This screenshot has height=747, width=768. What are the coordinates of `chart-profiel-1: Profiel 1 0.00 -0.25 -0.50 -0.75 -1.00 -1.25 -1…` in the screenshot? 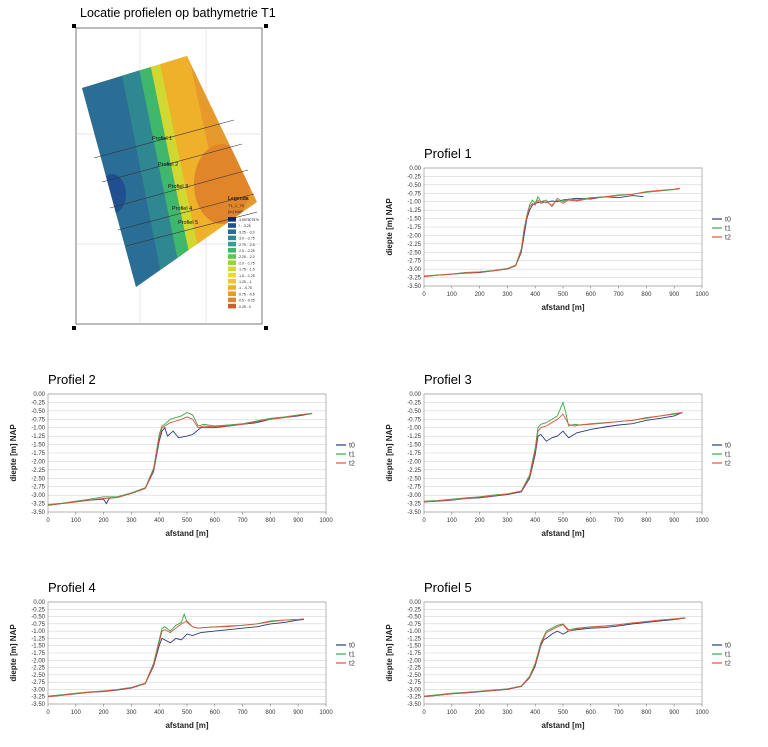 It's located at (571, 233).